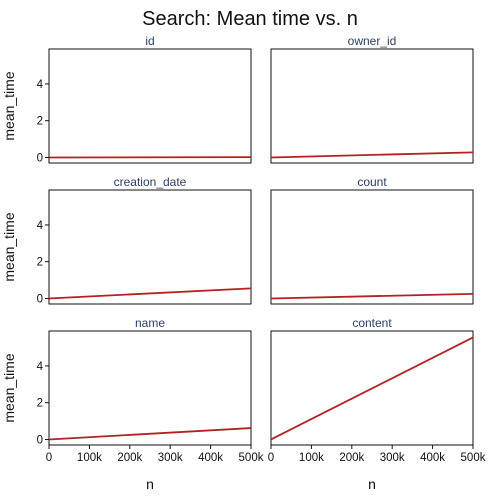 This screenshot has width=500, height=500. I want to click on facet-panel-count: count, so click(372, 240).